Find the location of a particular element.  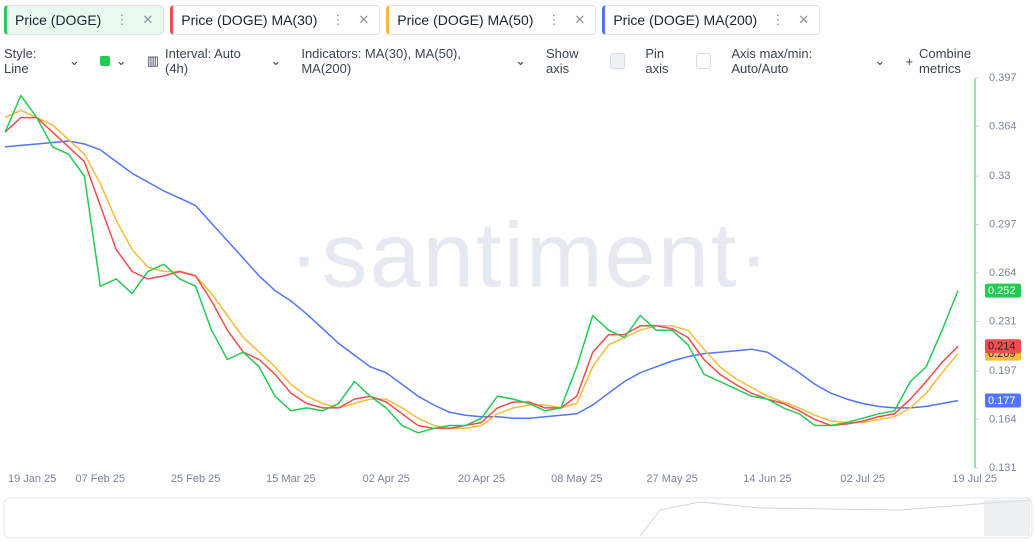

interval-select: ▥ Interval: Auto (4h) ⌄ is located at coordinates (214, 61).